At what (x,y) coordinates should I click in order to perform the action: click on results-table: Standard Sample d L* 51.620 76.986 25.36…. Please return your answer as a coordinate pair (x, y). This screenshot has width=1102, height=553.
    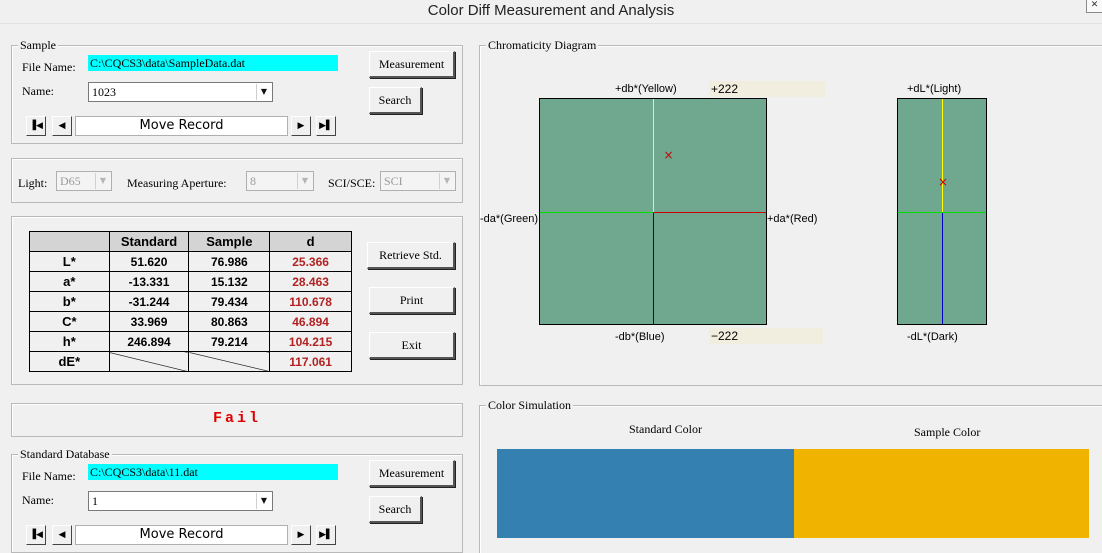
    Looking at the image, I should click on (190, 301).